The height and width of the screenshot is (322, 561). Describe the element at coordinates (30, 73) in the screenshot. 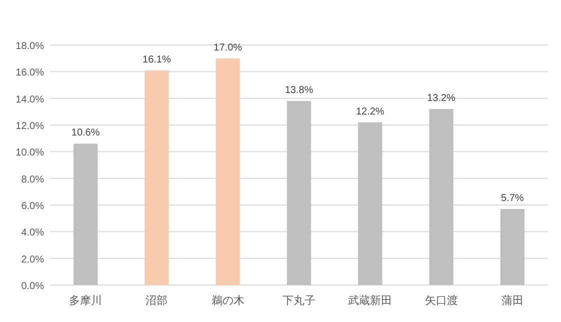

I see `y-tick-label: 16.0%` at that location.